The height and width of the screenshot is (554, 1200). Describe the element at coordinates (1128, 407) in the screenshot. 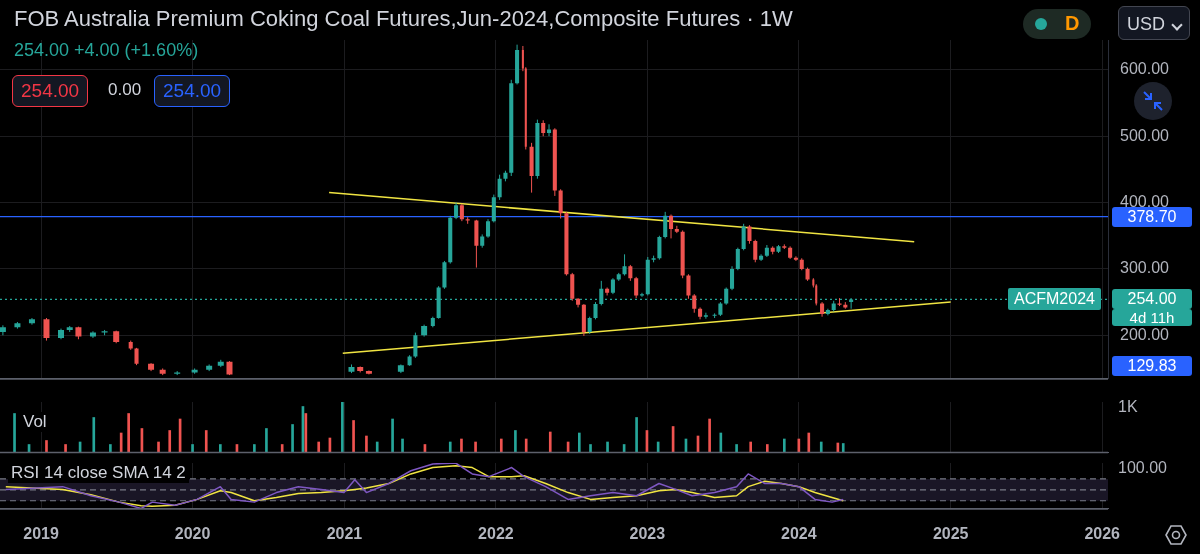

I see `text: 1K` at that location.